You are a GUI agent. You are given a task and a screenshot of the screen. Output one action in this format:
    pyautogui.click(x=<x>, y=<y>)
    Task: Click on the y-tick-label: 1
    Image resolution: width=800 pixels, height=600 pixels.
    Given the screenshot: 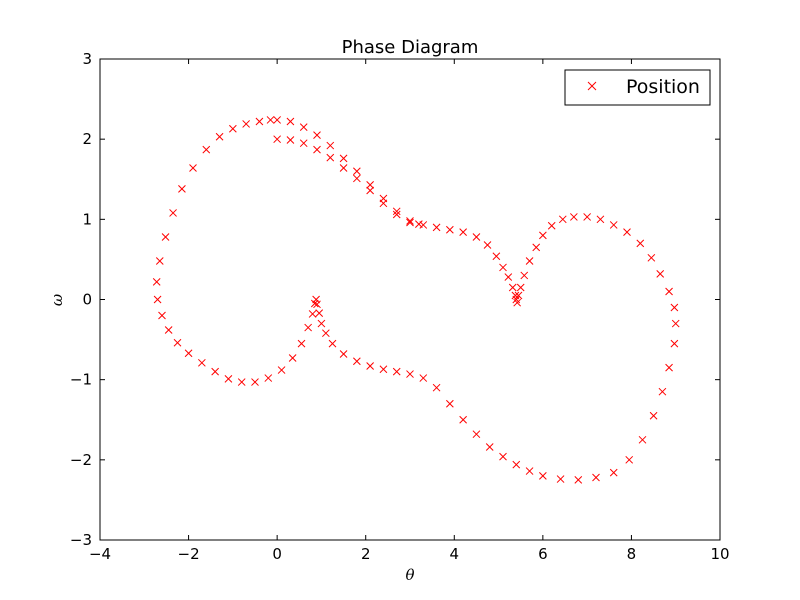 What is the action you would take?
    pyautogui.click(x=87, y=219)
    